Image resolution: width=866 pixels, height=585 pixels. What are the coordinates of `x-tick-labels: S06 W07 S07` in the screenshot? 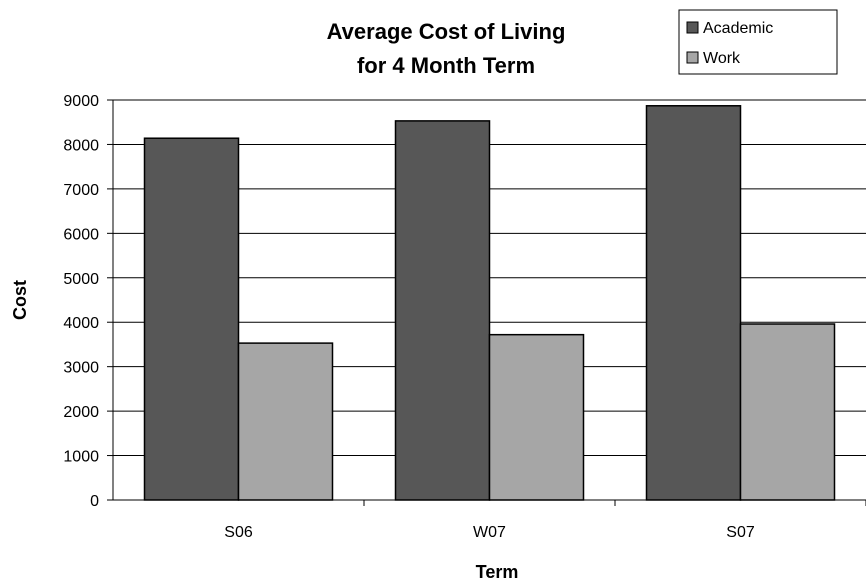 It's located at (489, 532).